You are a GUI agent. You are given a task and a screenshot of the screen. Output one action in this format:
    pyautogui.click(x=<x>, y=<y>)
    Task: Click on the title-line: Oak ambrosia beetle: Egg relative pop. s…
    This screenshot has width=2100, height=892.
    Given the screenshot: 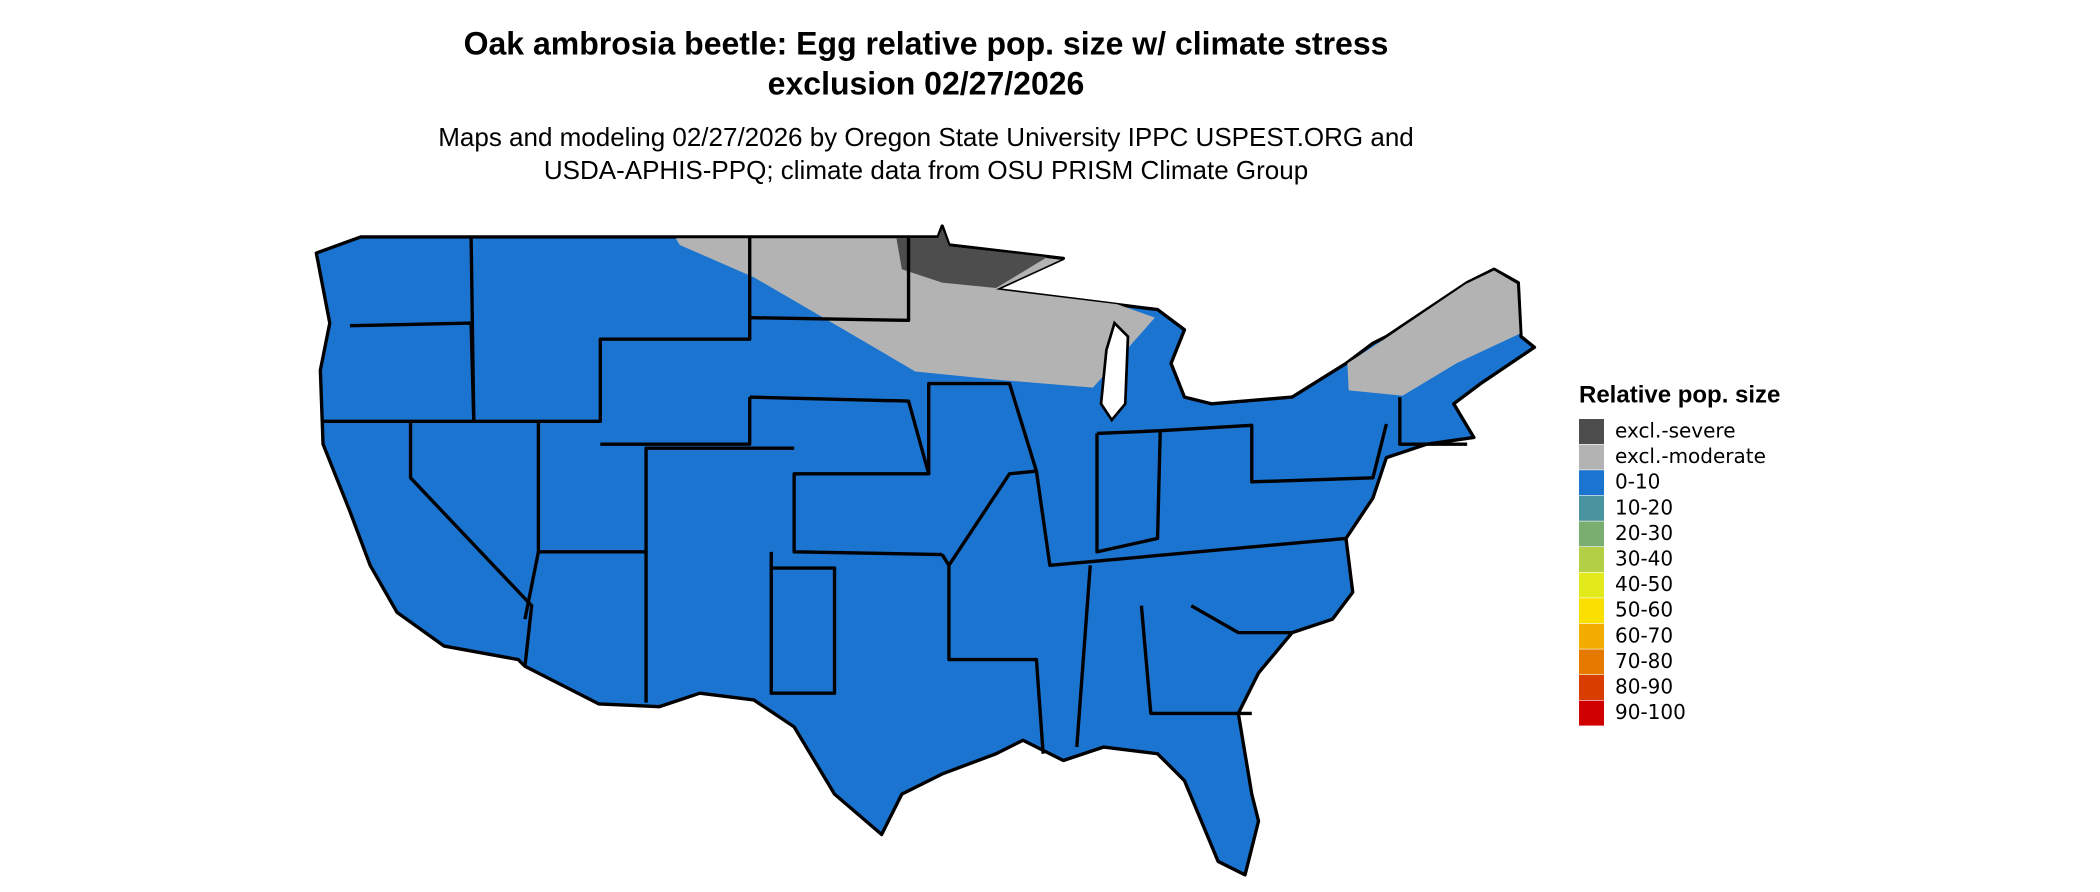 What is the action you would take?
    pyautogui.click(x=926, y=43)
    